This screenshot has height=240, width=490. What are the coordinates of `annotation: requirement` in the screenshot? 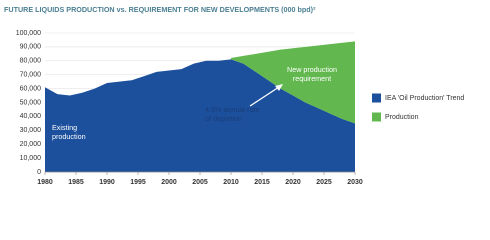 It's located at (312, 78).